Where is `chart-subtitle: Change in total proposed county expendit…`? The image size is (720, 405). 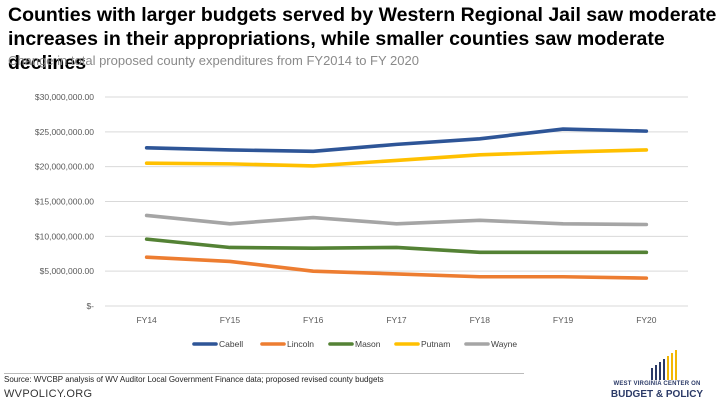 chart-subtitle: Change in total proposed county expendit… is located at coordinates (213, 60).